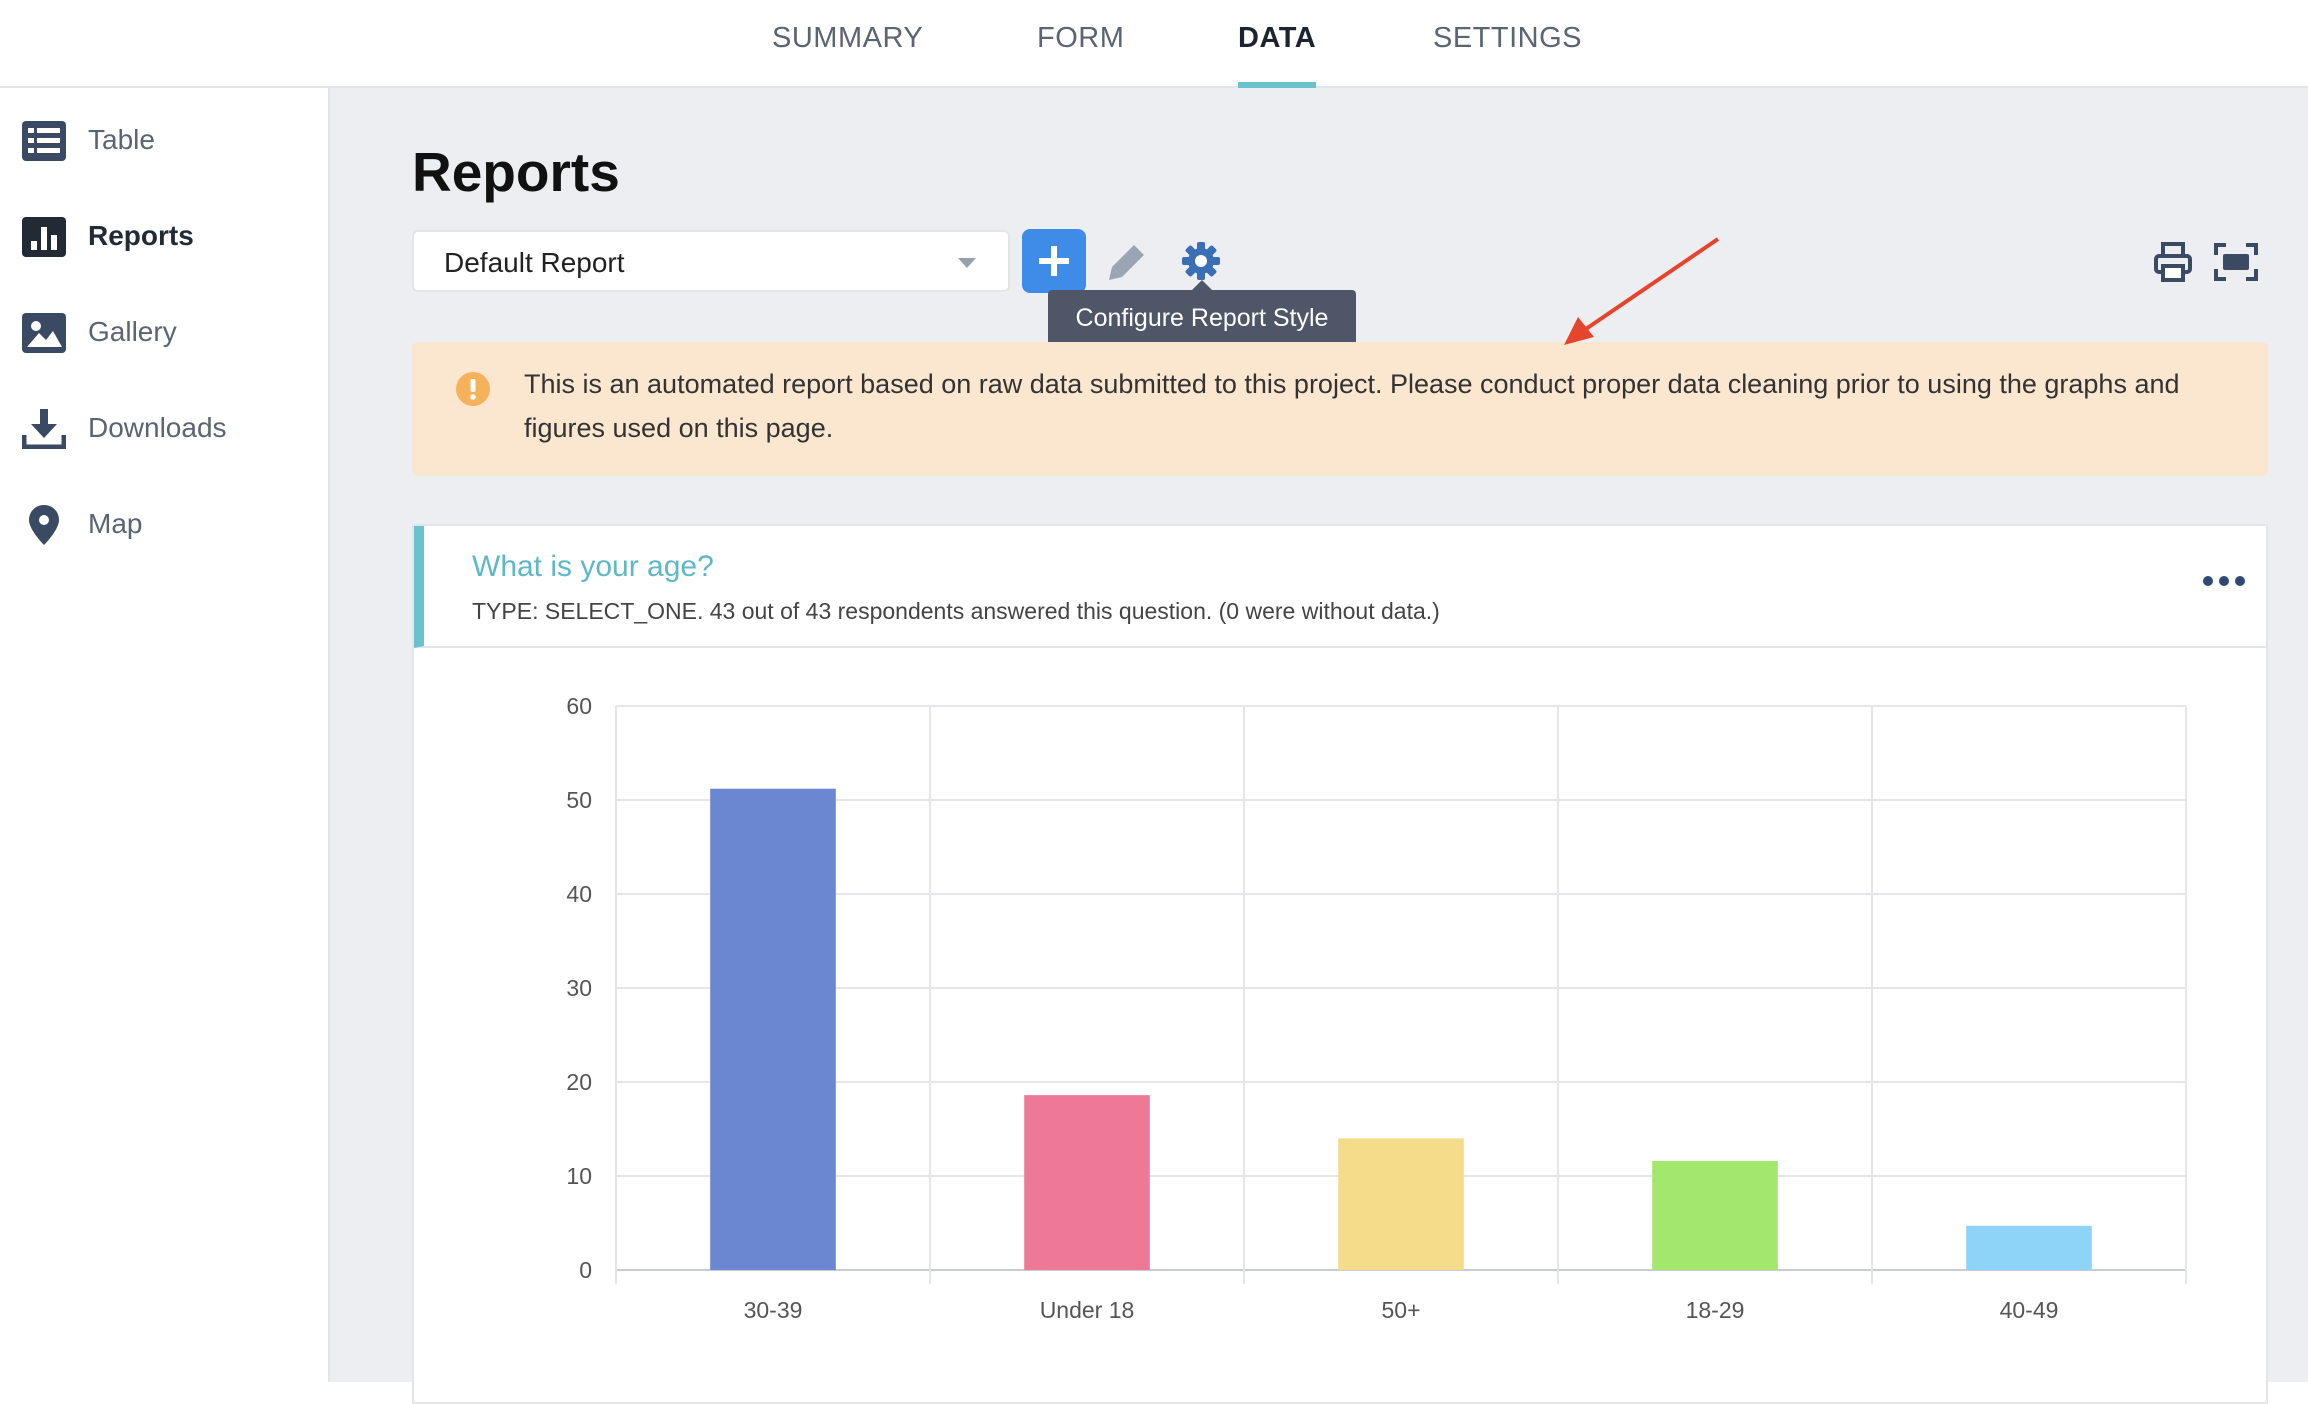 The height and width of the screenshot is (1404, 2308). I want to click on tooltip-text: Configure Report Style, so click(1202, 318).